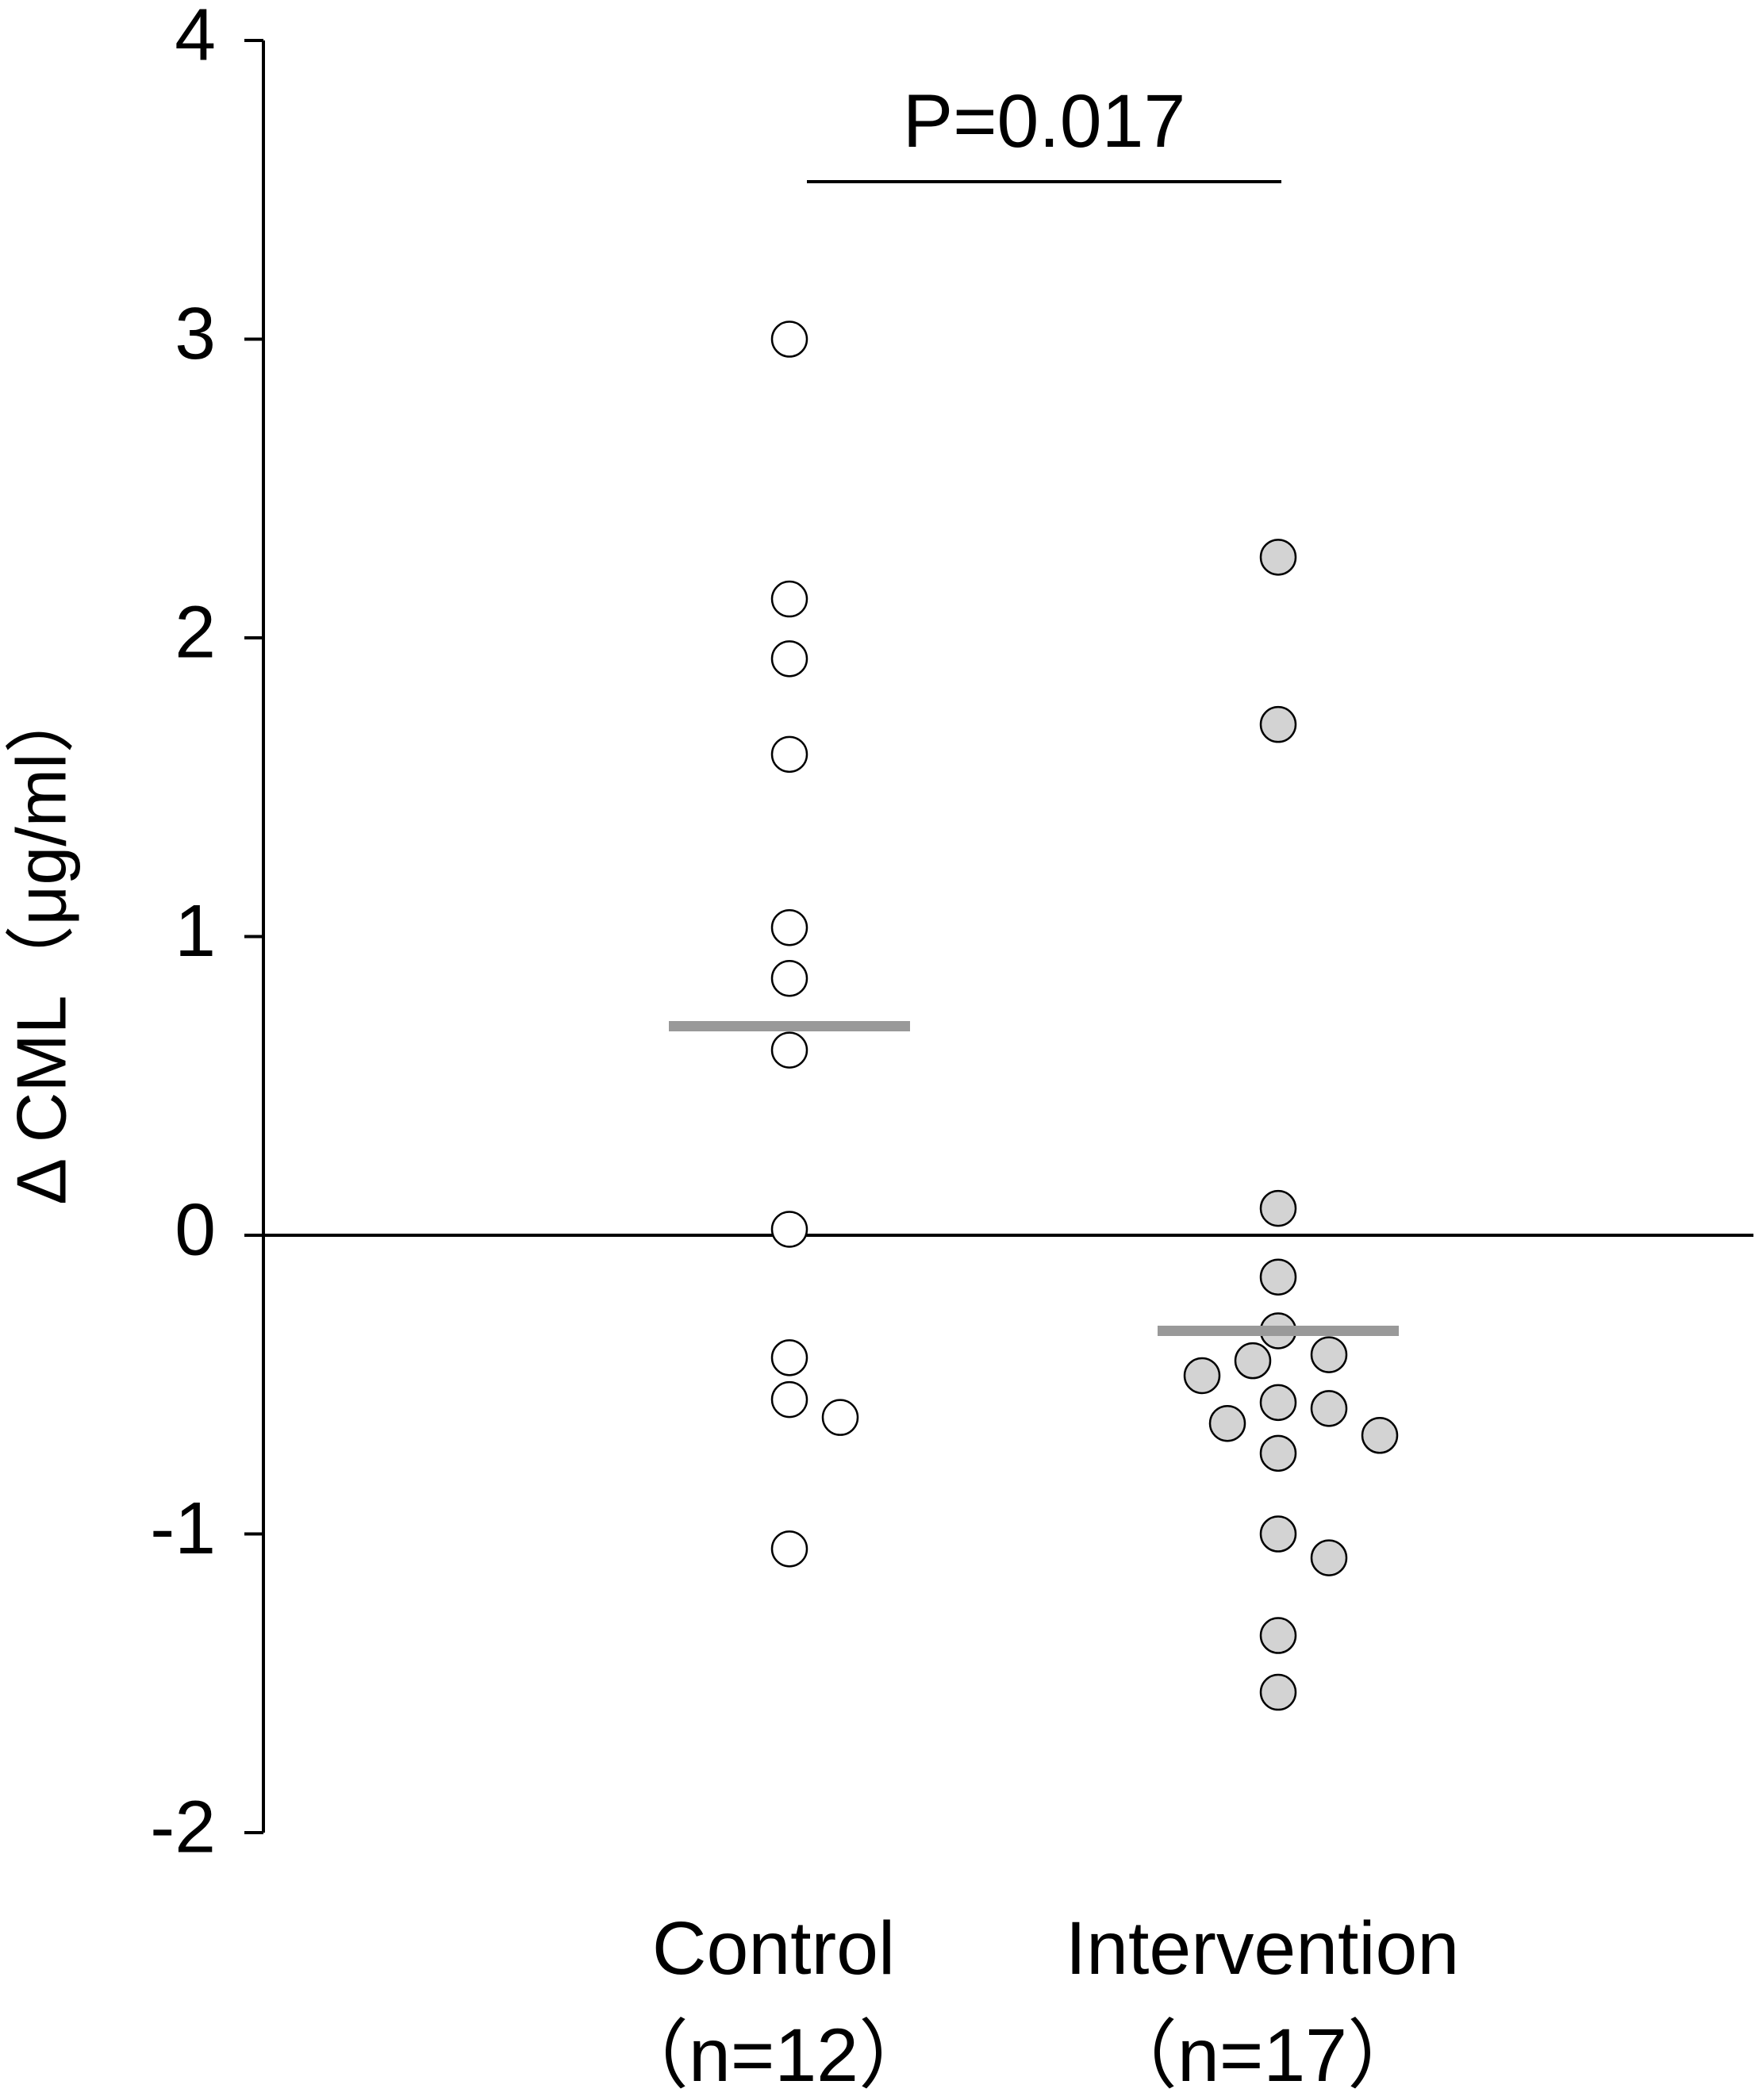  Describe the element at coordinates (1262, 1948) in the screenshot. I see `x-tick-label: Intervention` at that location.